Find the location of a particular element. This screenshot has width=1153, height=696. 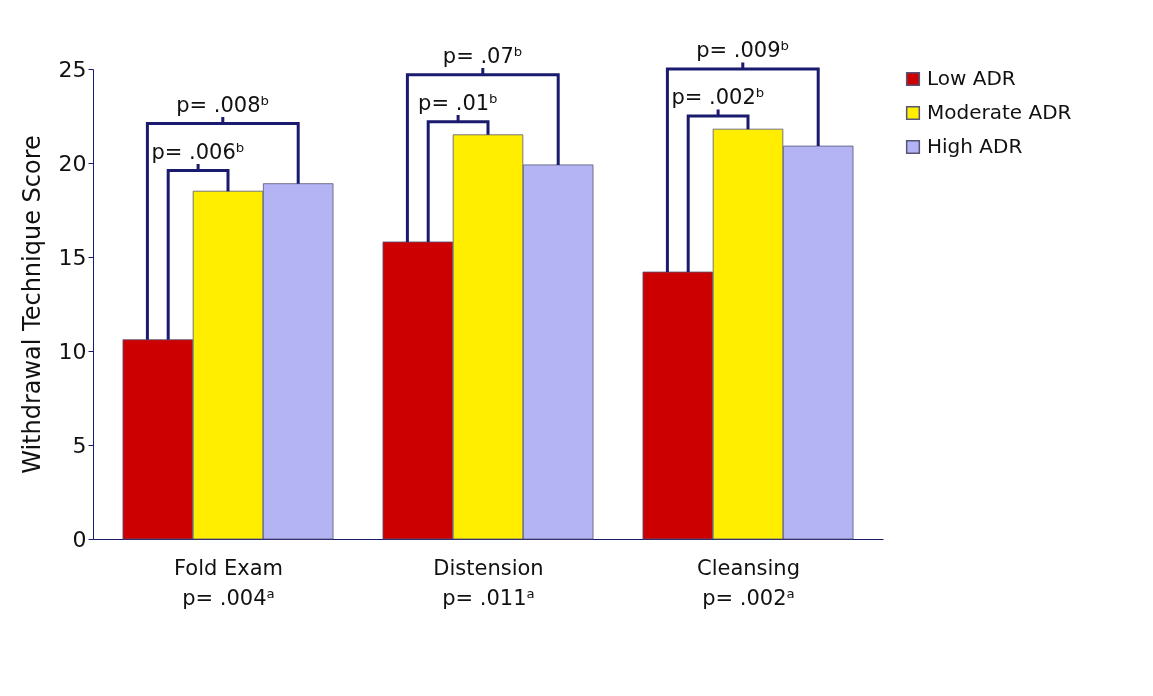

y-tick-label: 25 is located at coordinates (72, 69).